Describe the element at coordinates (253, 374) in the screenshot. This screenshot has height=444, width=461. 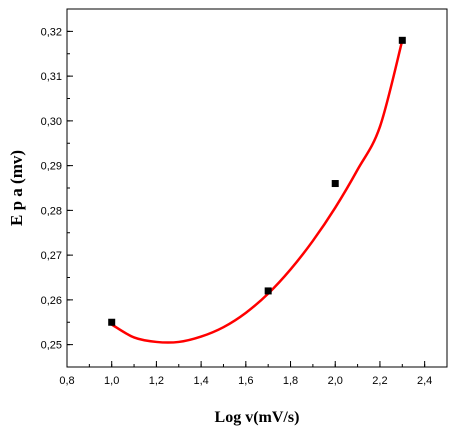
I see `x-axis-ticks: 0,8 1,0 1,2 1,4 1,6 1,8 2,0 2,2 2,4` at that location.